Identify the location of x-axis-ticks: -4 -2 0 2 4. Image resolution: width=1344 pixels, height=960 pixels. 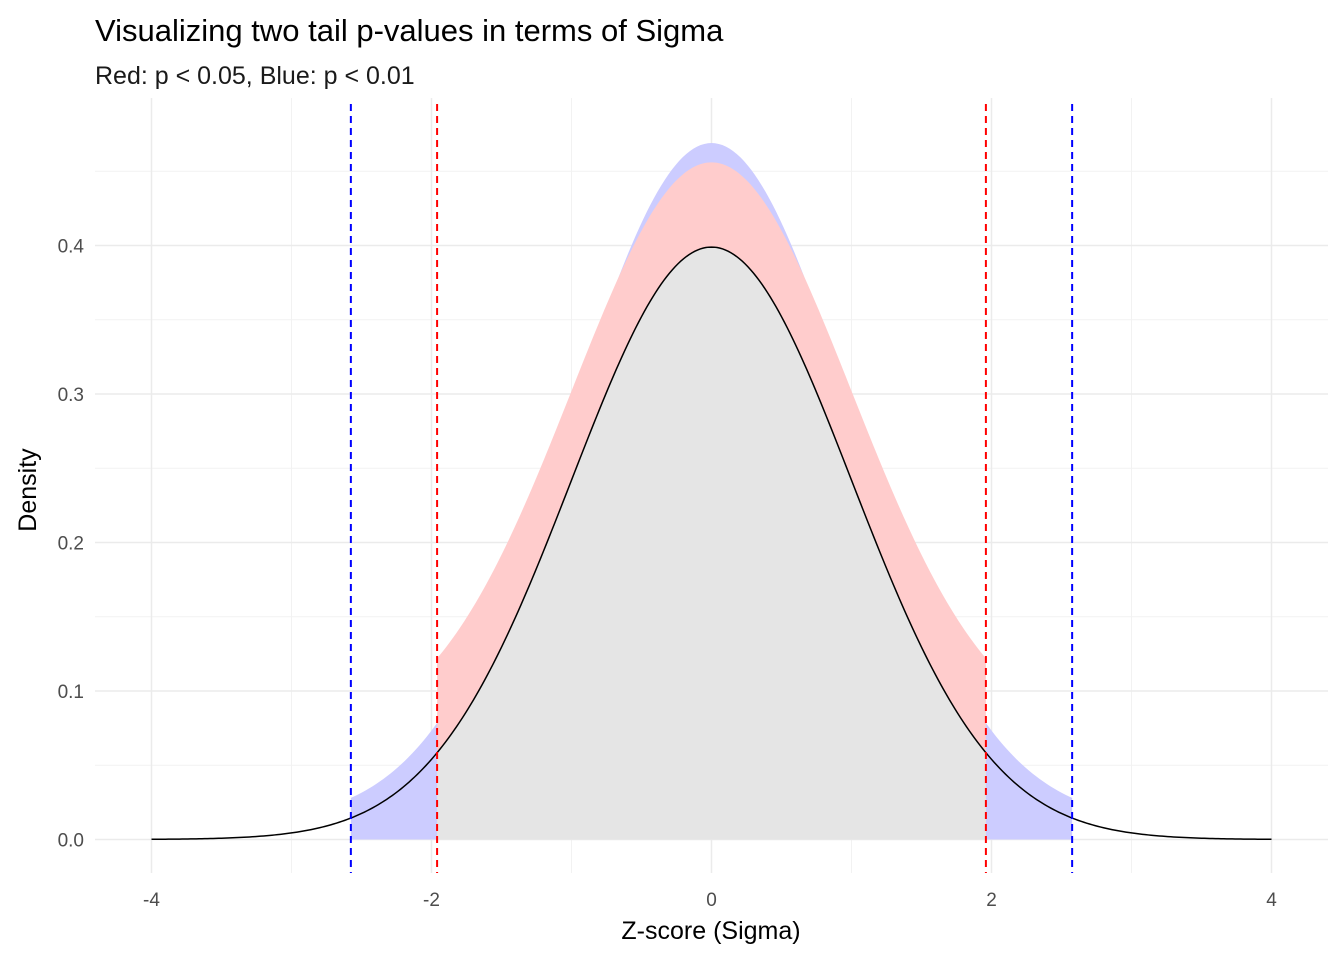
(710, 900).